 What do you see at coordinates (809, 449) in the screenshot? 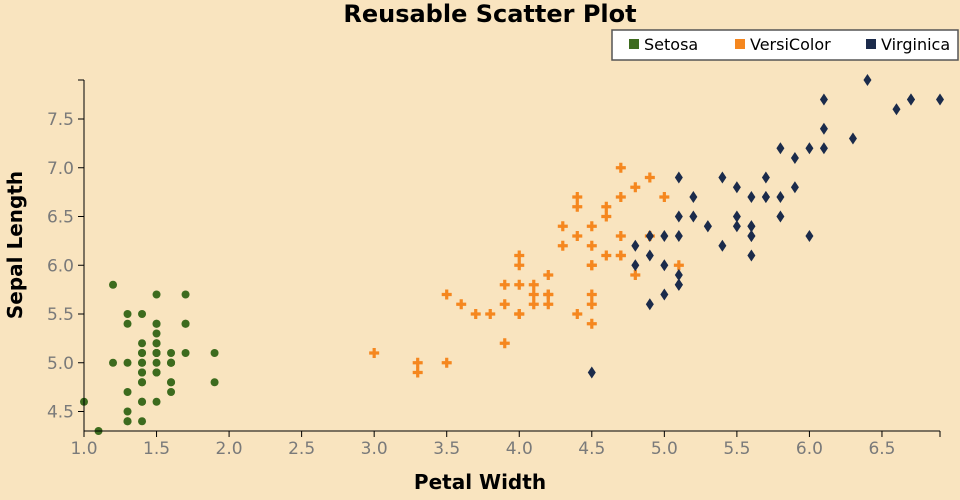
I see `x-tick-label: 6.0` at bounding box center [809, 449].